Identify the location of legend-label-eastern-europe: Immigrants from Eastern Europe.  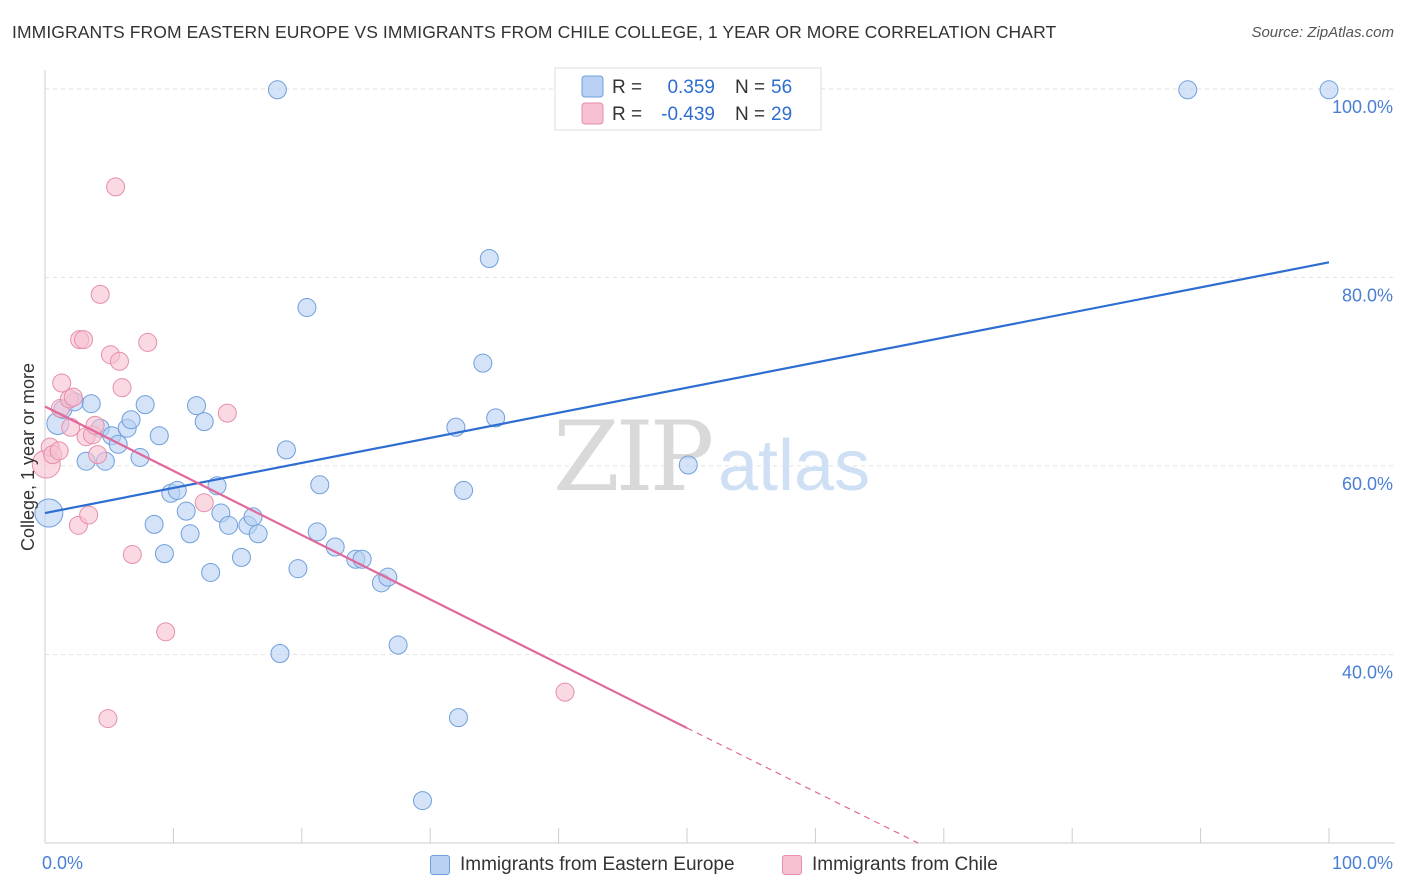
(597, 864).